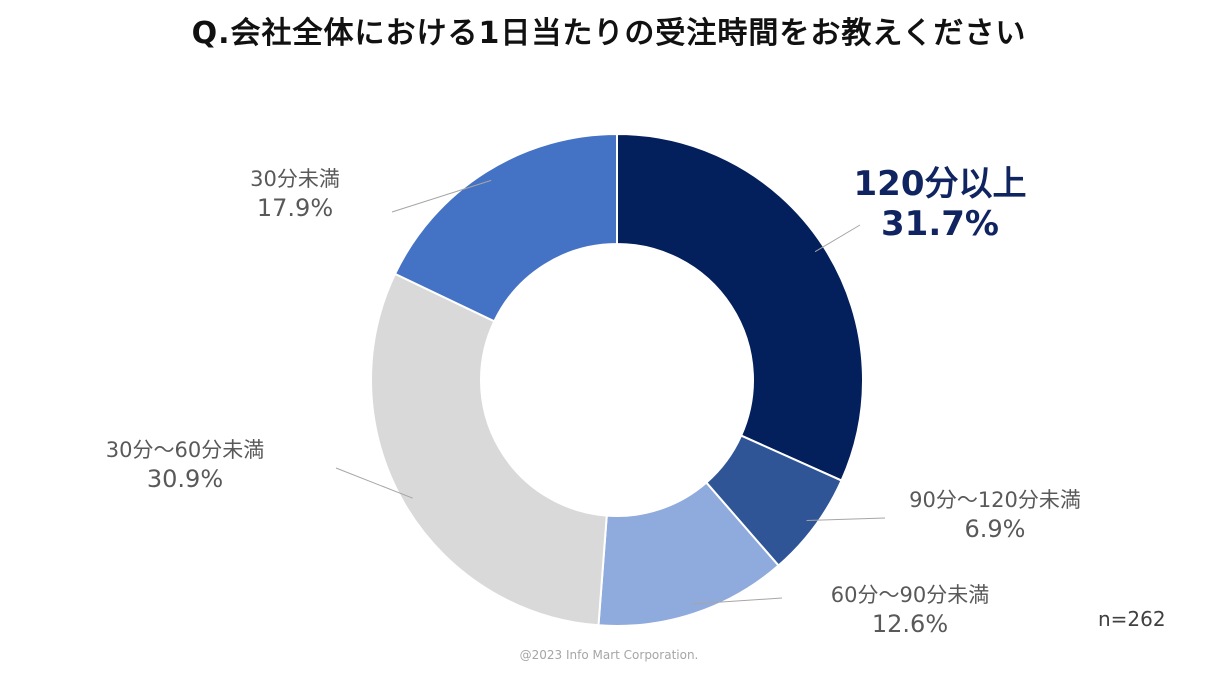 The image size is (1218, 674). Describe the element at coordinates (837, 238) in the screenshot. I see `leader-line-120plus` at that location.